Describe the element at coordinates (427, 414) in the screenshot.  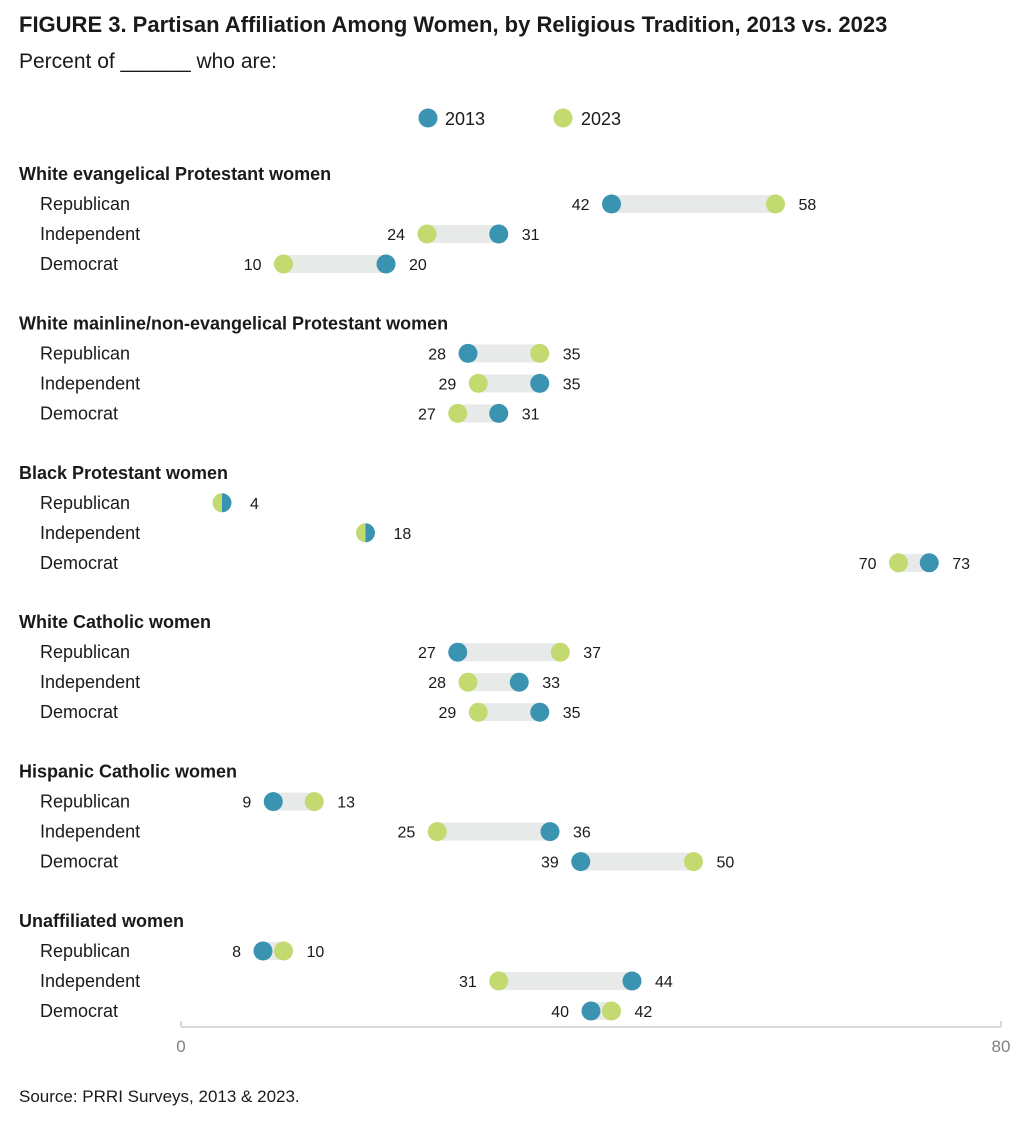
I see `data-label-2023: 27` at that location.